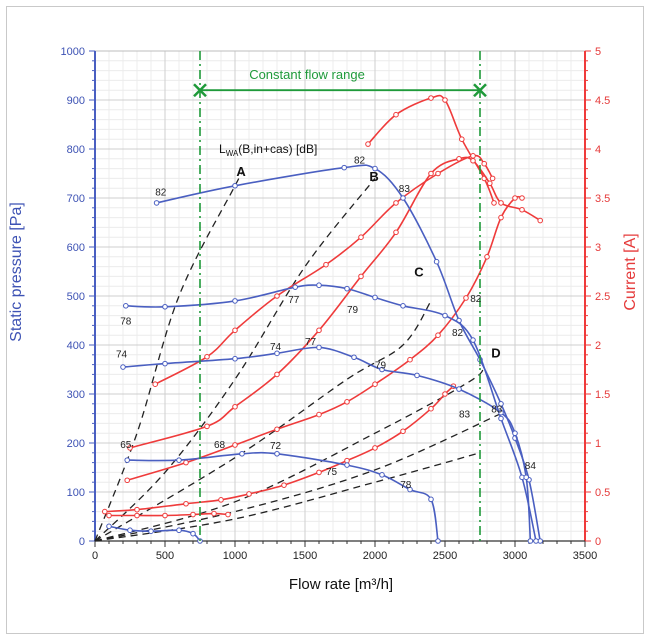 The width and height of the screenshot is (652, 643). I want to click on point-value-label: 72, so click(276, 446).